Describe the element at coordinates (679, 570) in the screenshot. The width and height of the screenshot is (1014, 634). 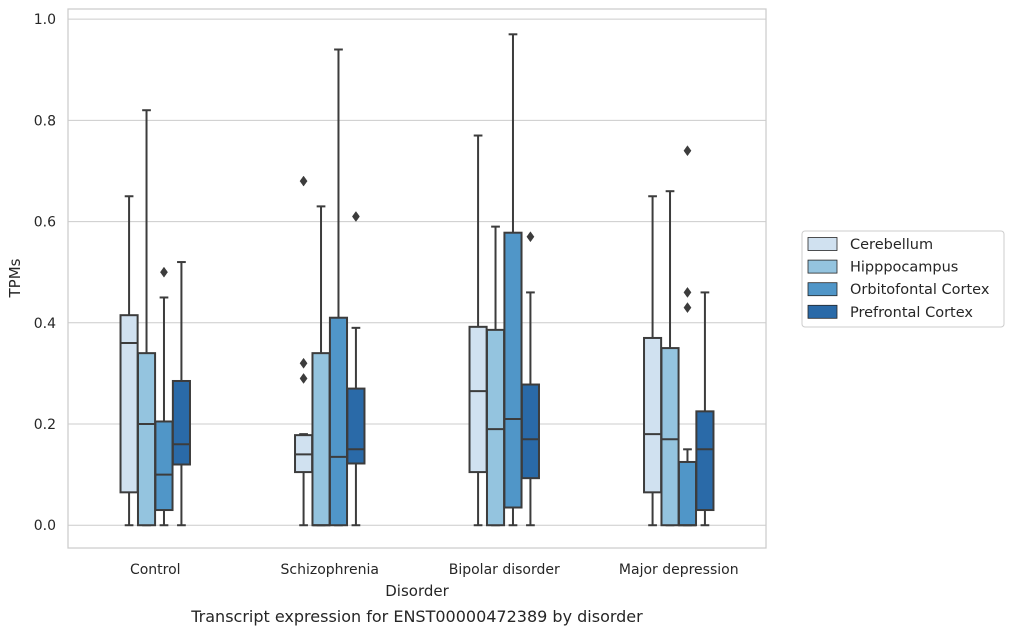
I see `x-tick-label: Major depression` at that location.